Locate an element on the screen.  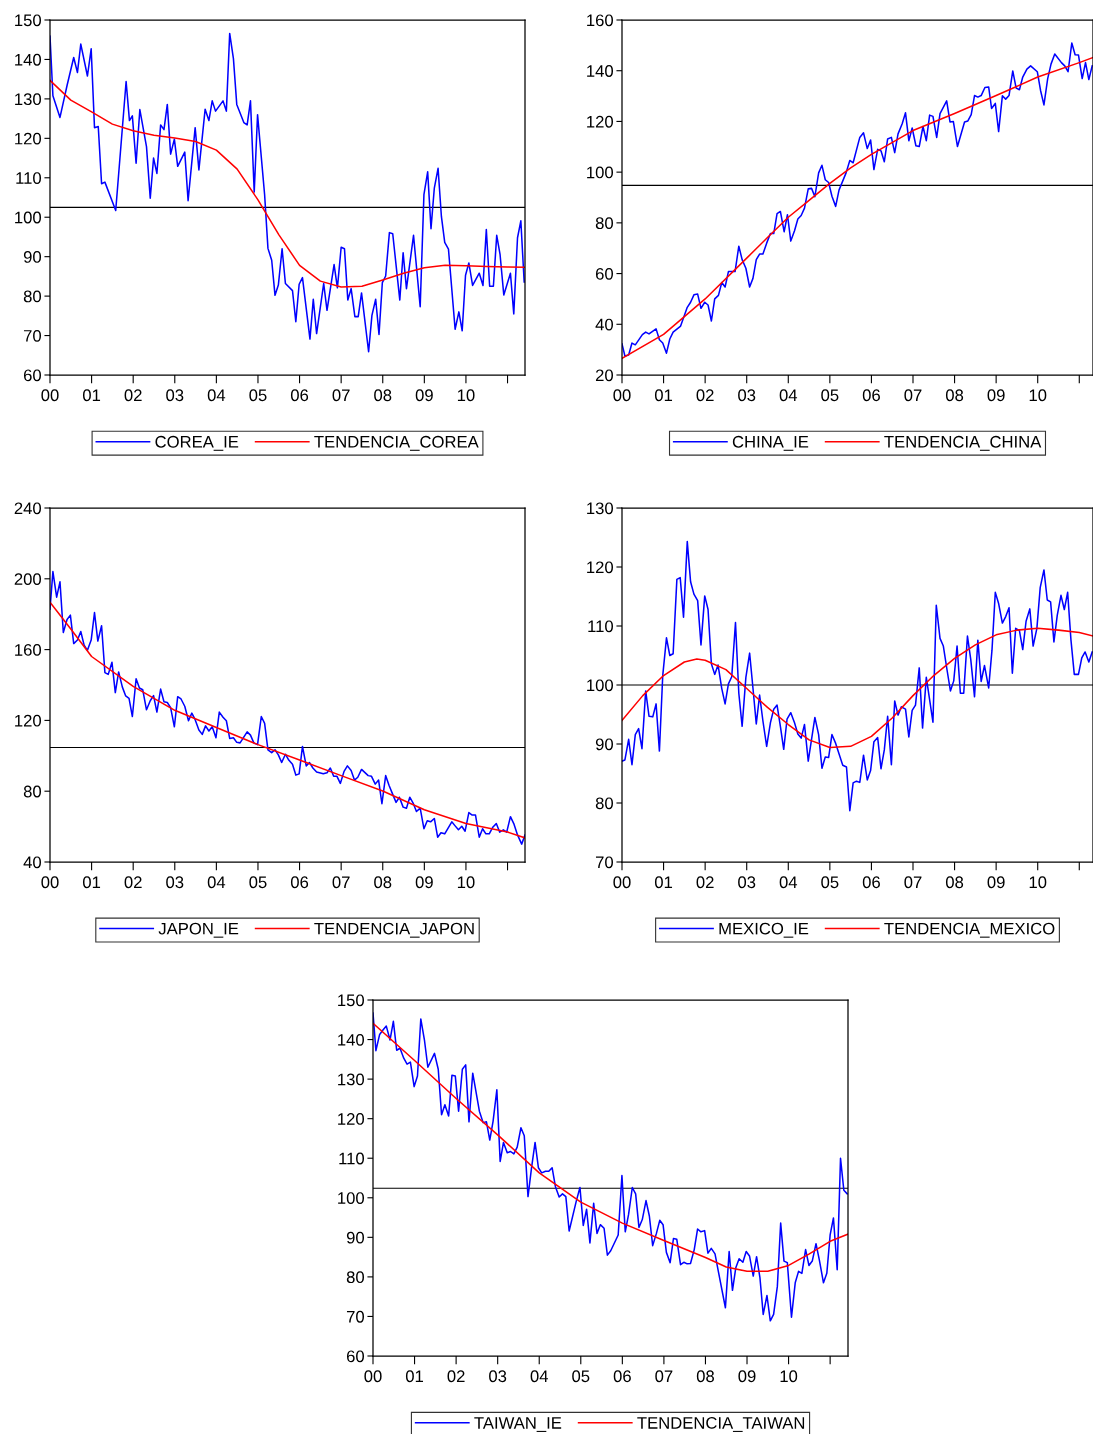
legend-label: TENDENCIA_CHINA is located at coordinates (963, 443).